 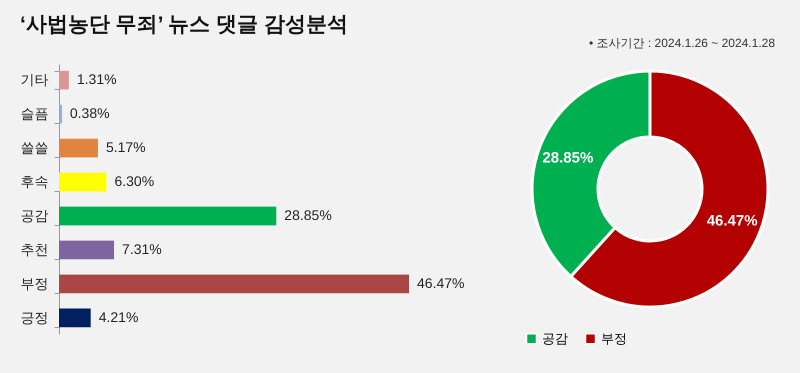 What do you see at coordinates (34, 317) in the screenshot?
I see `y-tick-label: 긍정` at bounding box center [34, 317].